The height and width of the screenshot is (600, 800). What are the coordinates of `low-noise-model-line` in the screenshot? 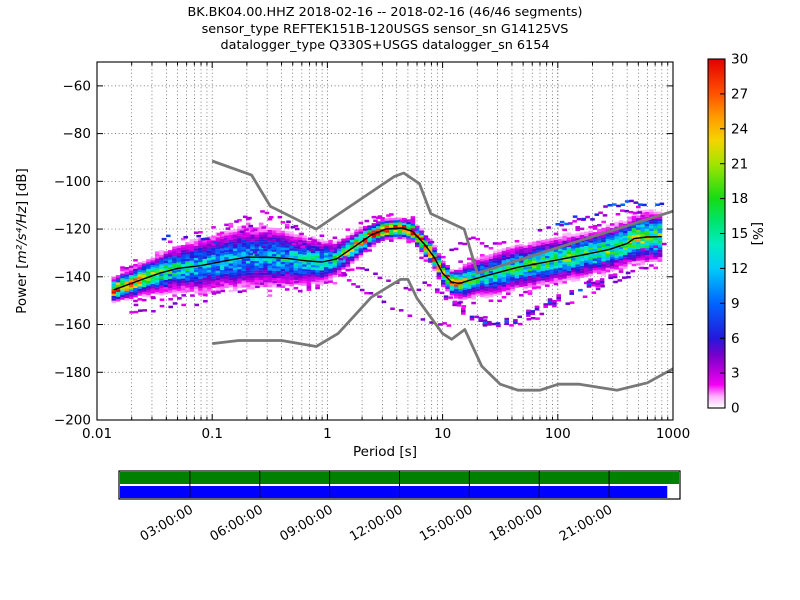 It's located at (442, 335).